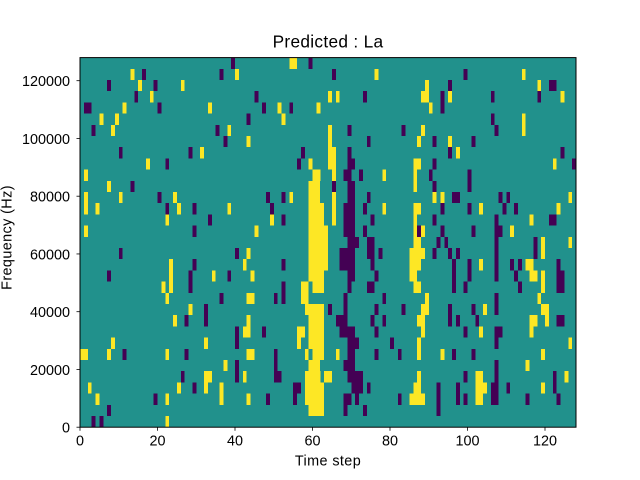 The width and height of the screenshot is (640, 480). I want to click on svg-text: 120, so click(545, 442).